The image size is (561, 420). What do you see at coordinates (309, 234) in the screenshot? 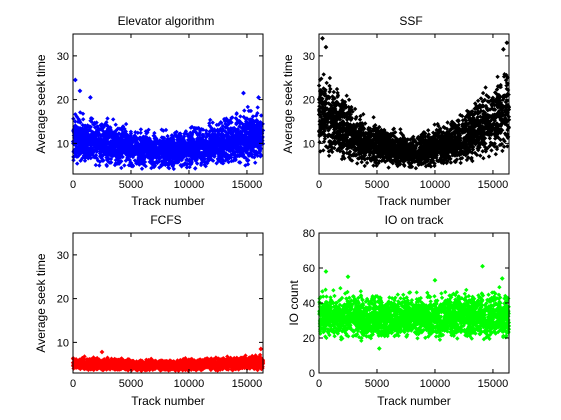
I see `y-tick-label: 80` at bounding box center [309, 234].